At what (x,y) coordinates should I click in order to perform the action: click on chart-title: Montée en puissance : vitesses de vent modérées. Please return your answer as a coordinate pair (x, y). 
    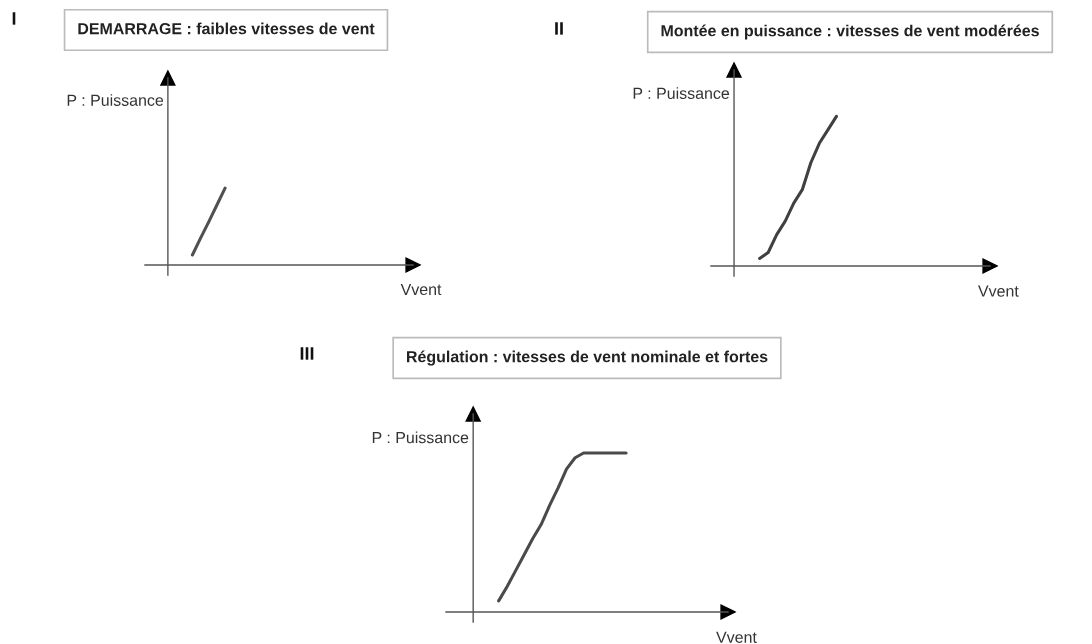
    Looking at the image, I should click on (850, 32).